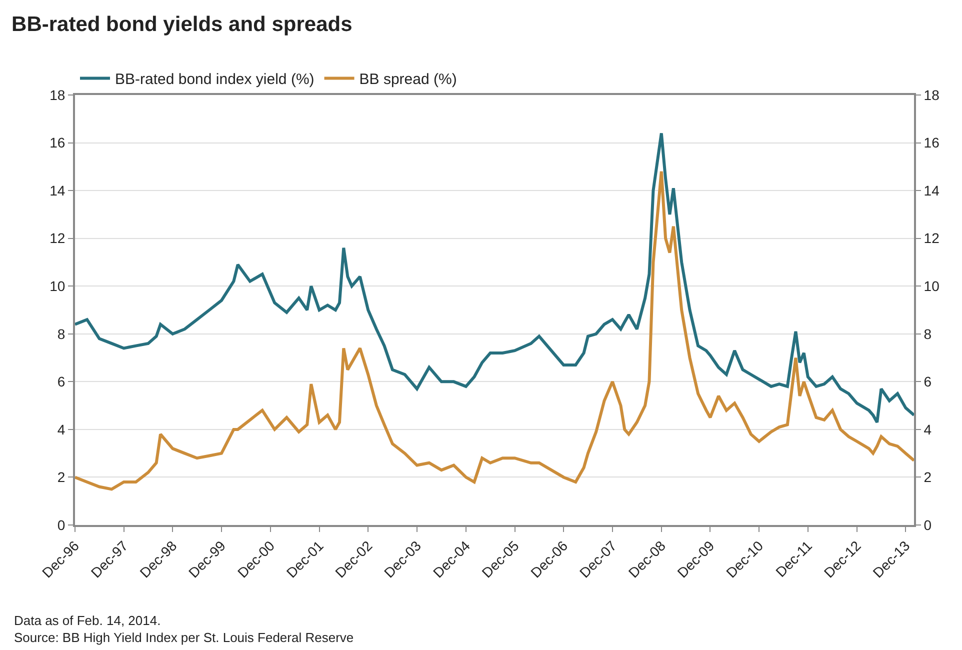 The image size is (962, 650). I want to click on source-note: Source: BB High Yield Index per St. Louis Federal Reserve, so click(184, 637).